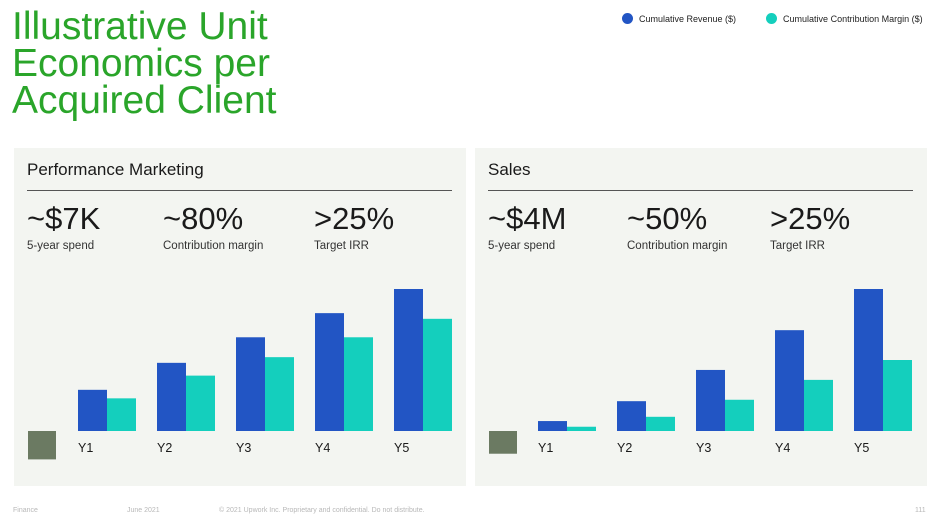 The width and height of the screenshot is (940, 528). Describe the element at coordinates (141, 63) in the screenshot. I see `title-line-2: Economics per` at that location.